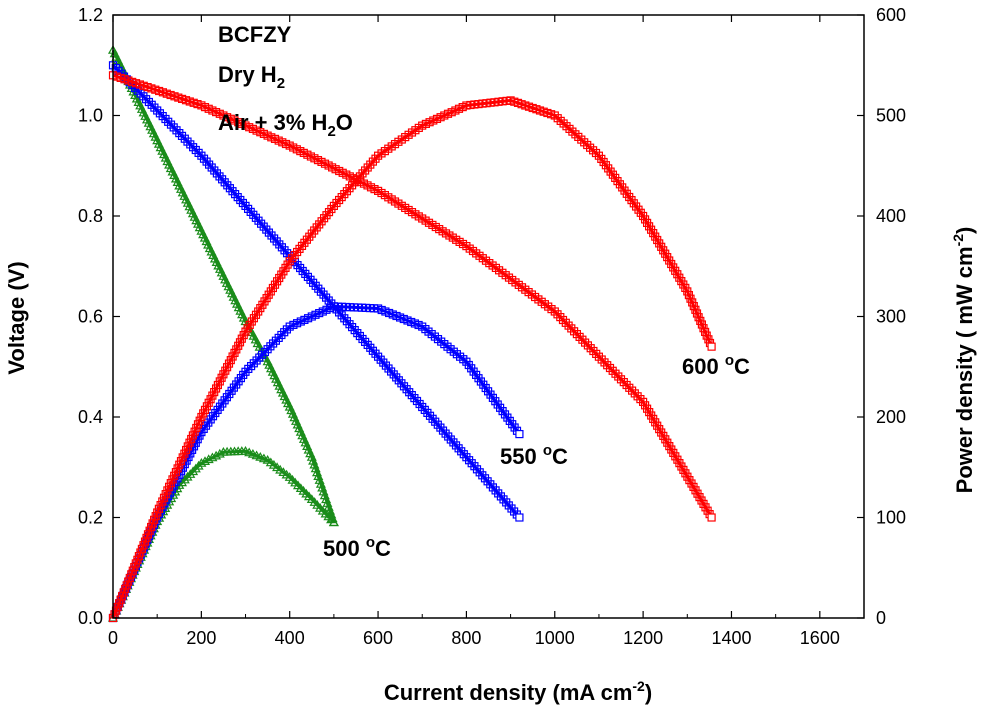 This screenshot has height=713, width=986. Describe the element at coordinates (891, 216) in the screenshot. I see `y-right-tick-label: 400` at that location.